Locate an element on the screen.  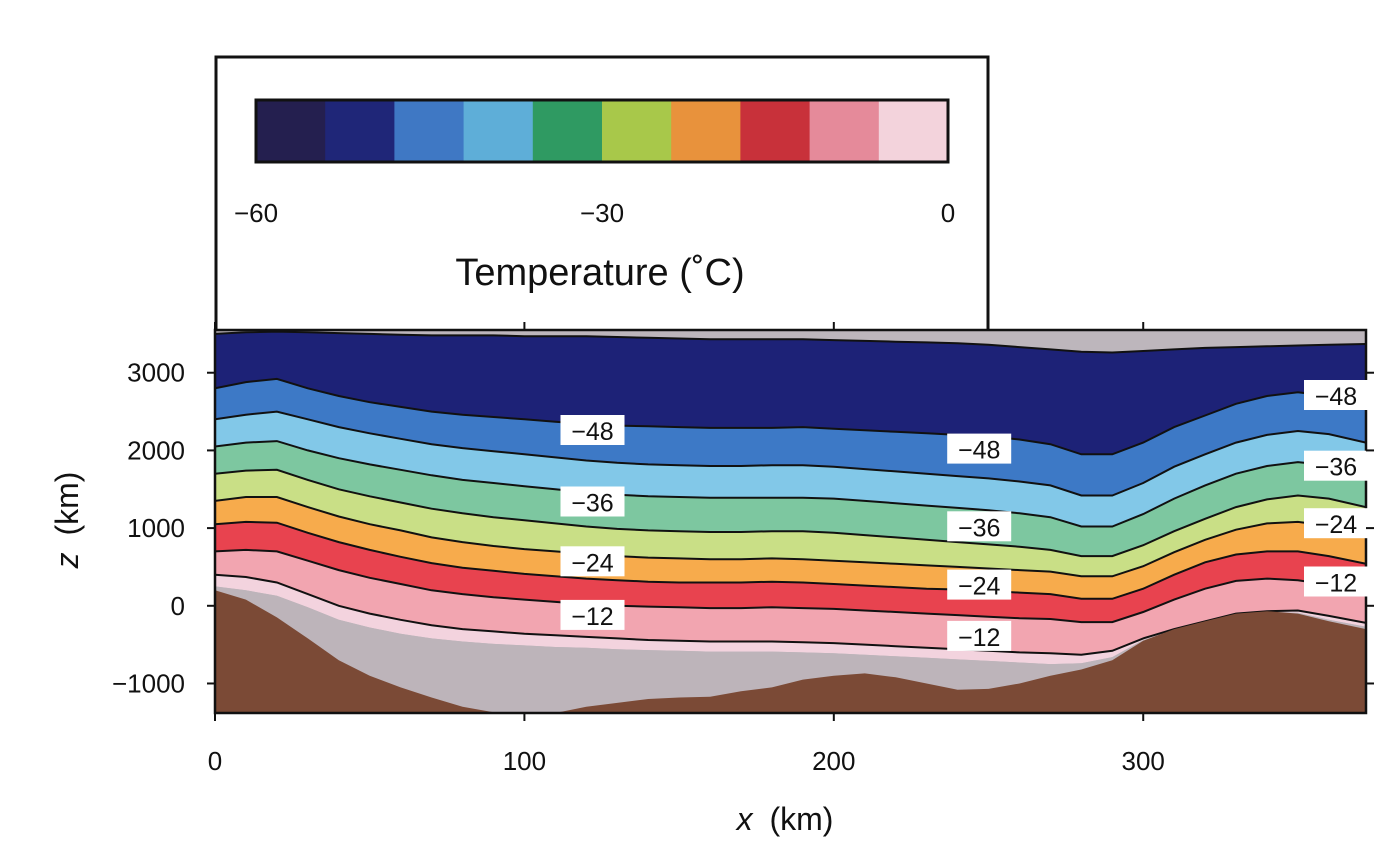
y-tick-label: 0 is located at coordinates (178, 606).